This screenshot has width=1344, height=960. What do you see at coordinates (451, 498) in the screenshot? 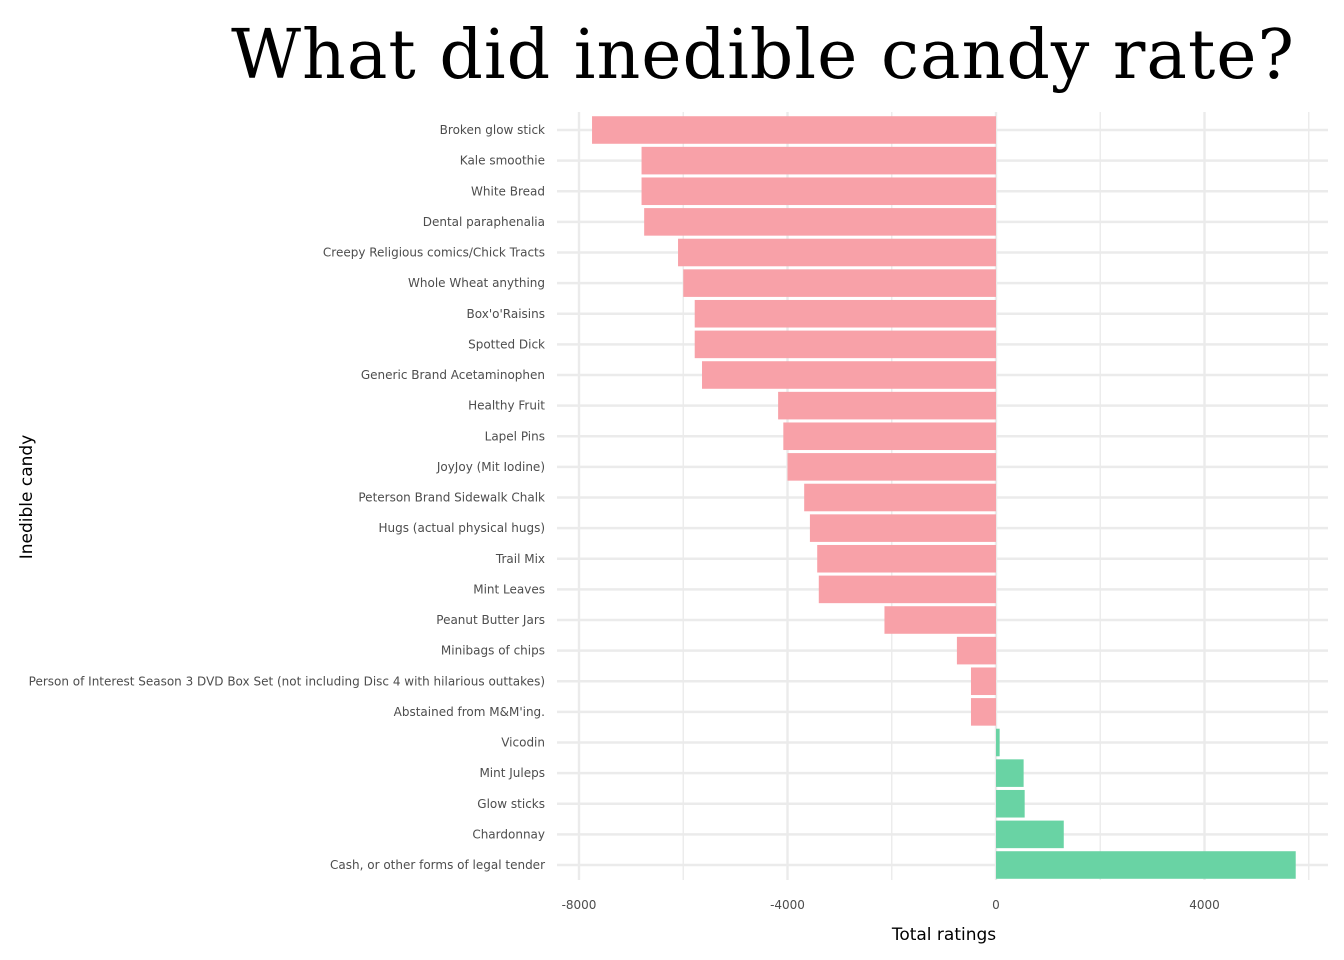
I see `y-tick-label: Peterson Brand Sidewalk Chalk` at bounding box center [451, 498].